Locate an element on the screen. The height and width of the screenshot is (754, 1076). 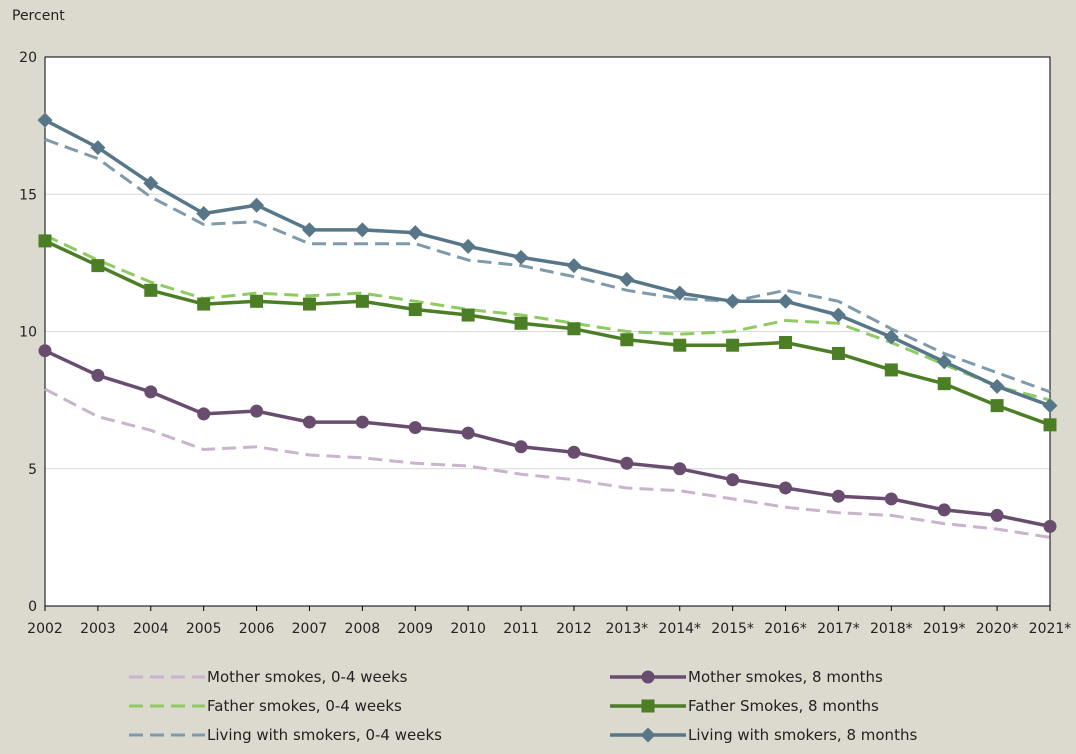
legend-item: Living with smokers, 0-4 weeks is located at coordinates (284, 735).